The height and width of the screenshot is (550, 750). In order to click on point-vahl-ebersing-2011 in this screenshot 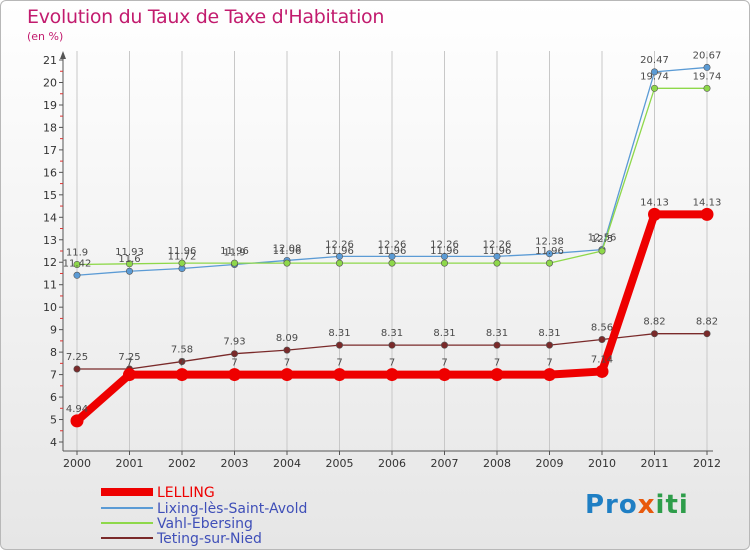, I will do `click(654, 88)`.